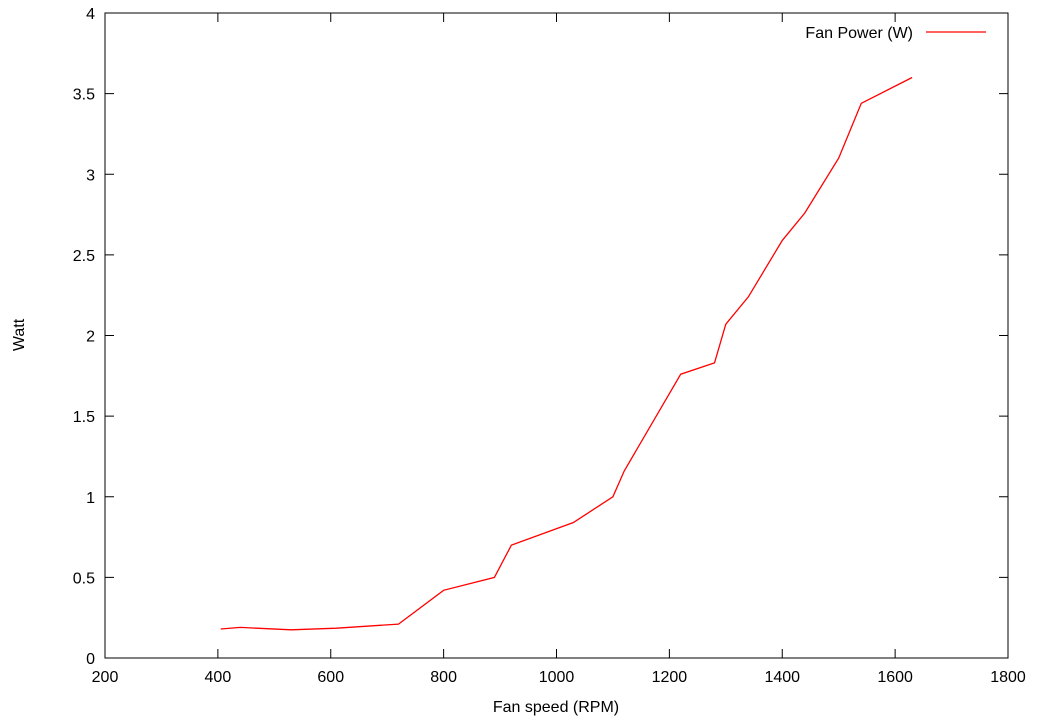  I want to click on y-tick-label: 1, so click(90, 498).